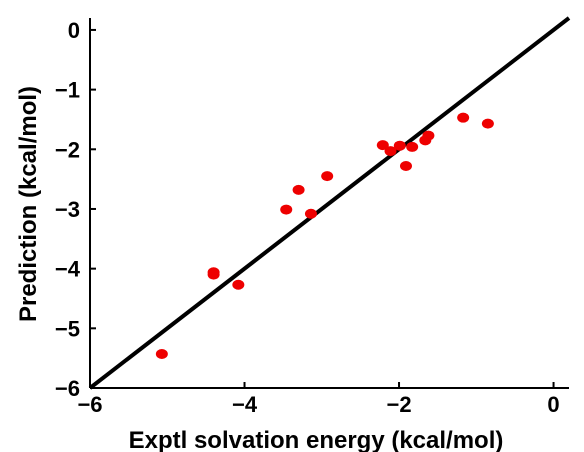 This screenshot has width=584, height=452. I want to click on y-tick-label: −2, so click(67, 149).